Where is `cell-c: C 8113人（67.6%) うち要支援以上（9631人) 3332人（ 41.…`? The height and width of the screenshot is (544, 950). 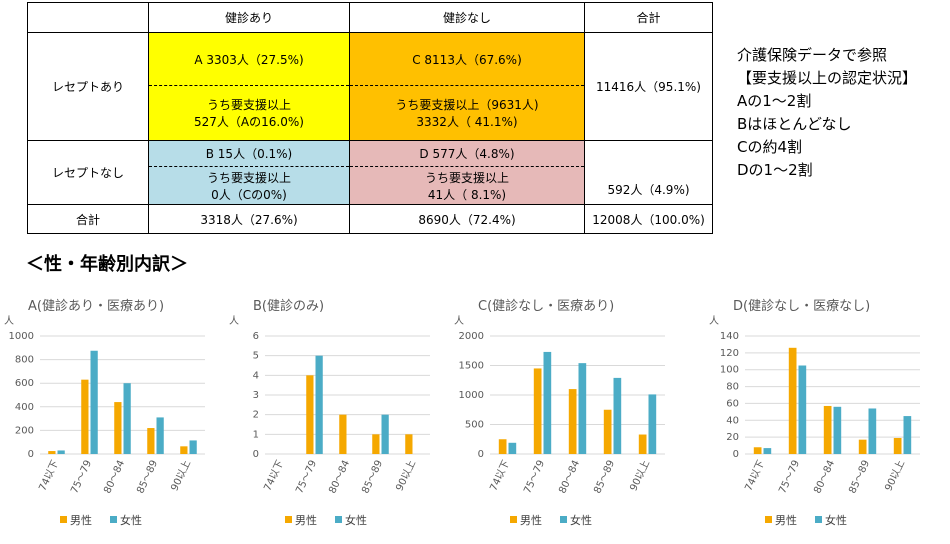 cell-c: C 8113人（67.6%) うち要支援以上（9631人) 3332人（ 41.… is located at coordinates (467, 86).